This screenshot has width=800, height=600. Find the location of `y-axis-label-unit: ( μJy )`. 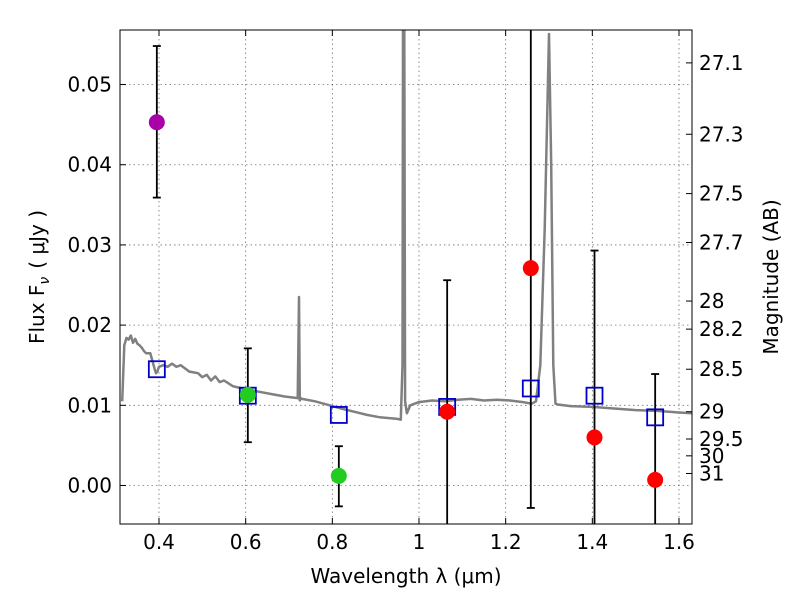

y-axis-label-unit: ( μJy ) is located at coordinates (37, 239).